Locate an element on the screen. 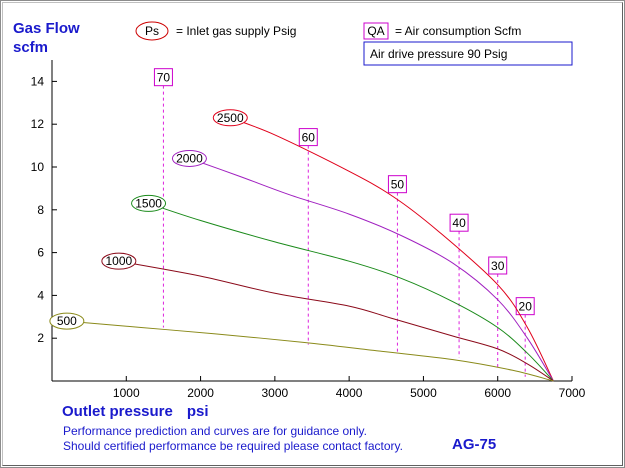  qa-label-50: 50 is located at coordinates (398, 185).